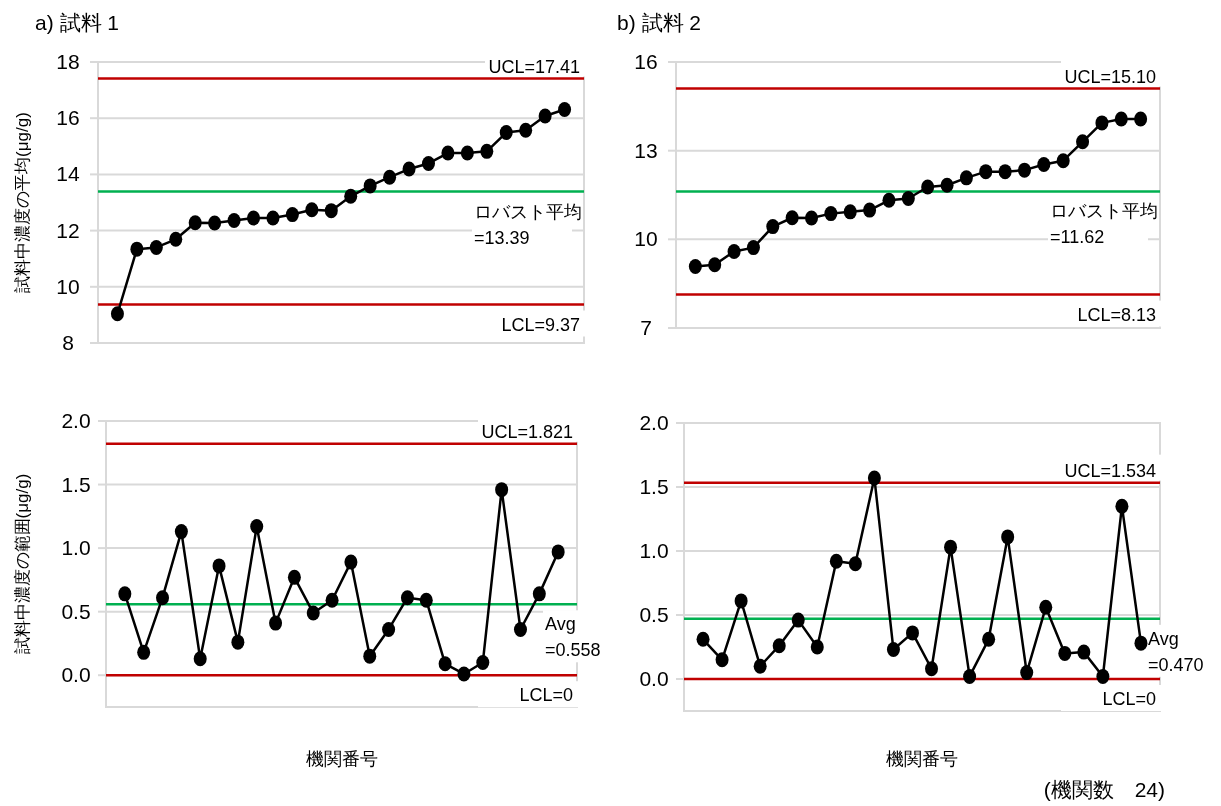 Image resolution: width=1221 pixels, height=806 pixels. I want to click on ref-line-label: UCL=15.10, so click(1110, 76).